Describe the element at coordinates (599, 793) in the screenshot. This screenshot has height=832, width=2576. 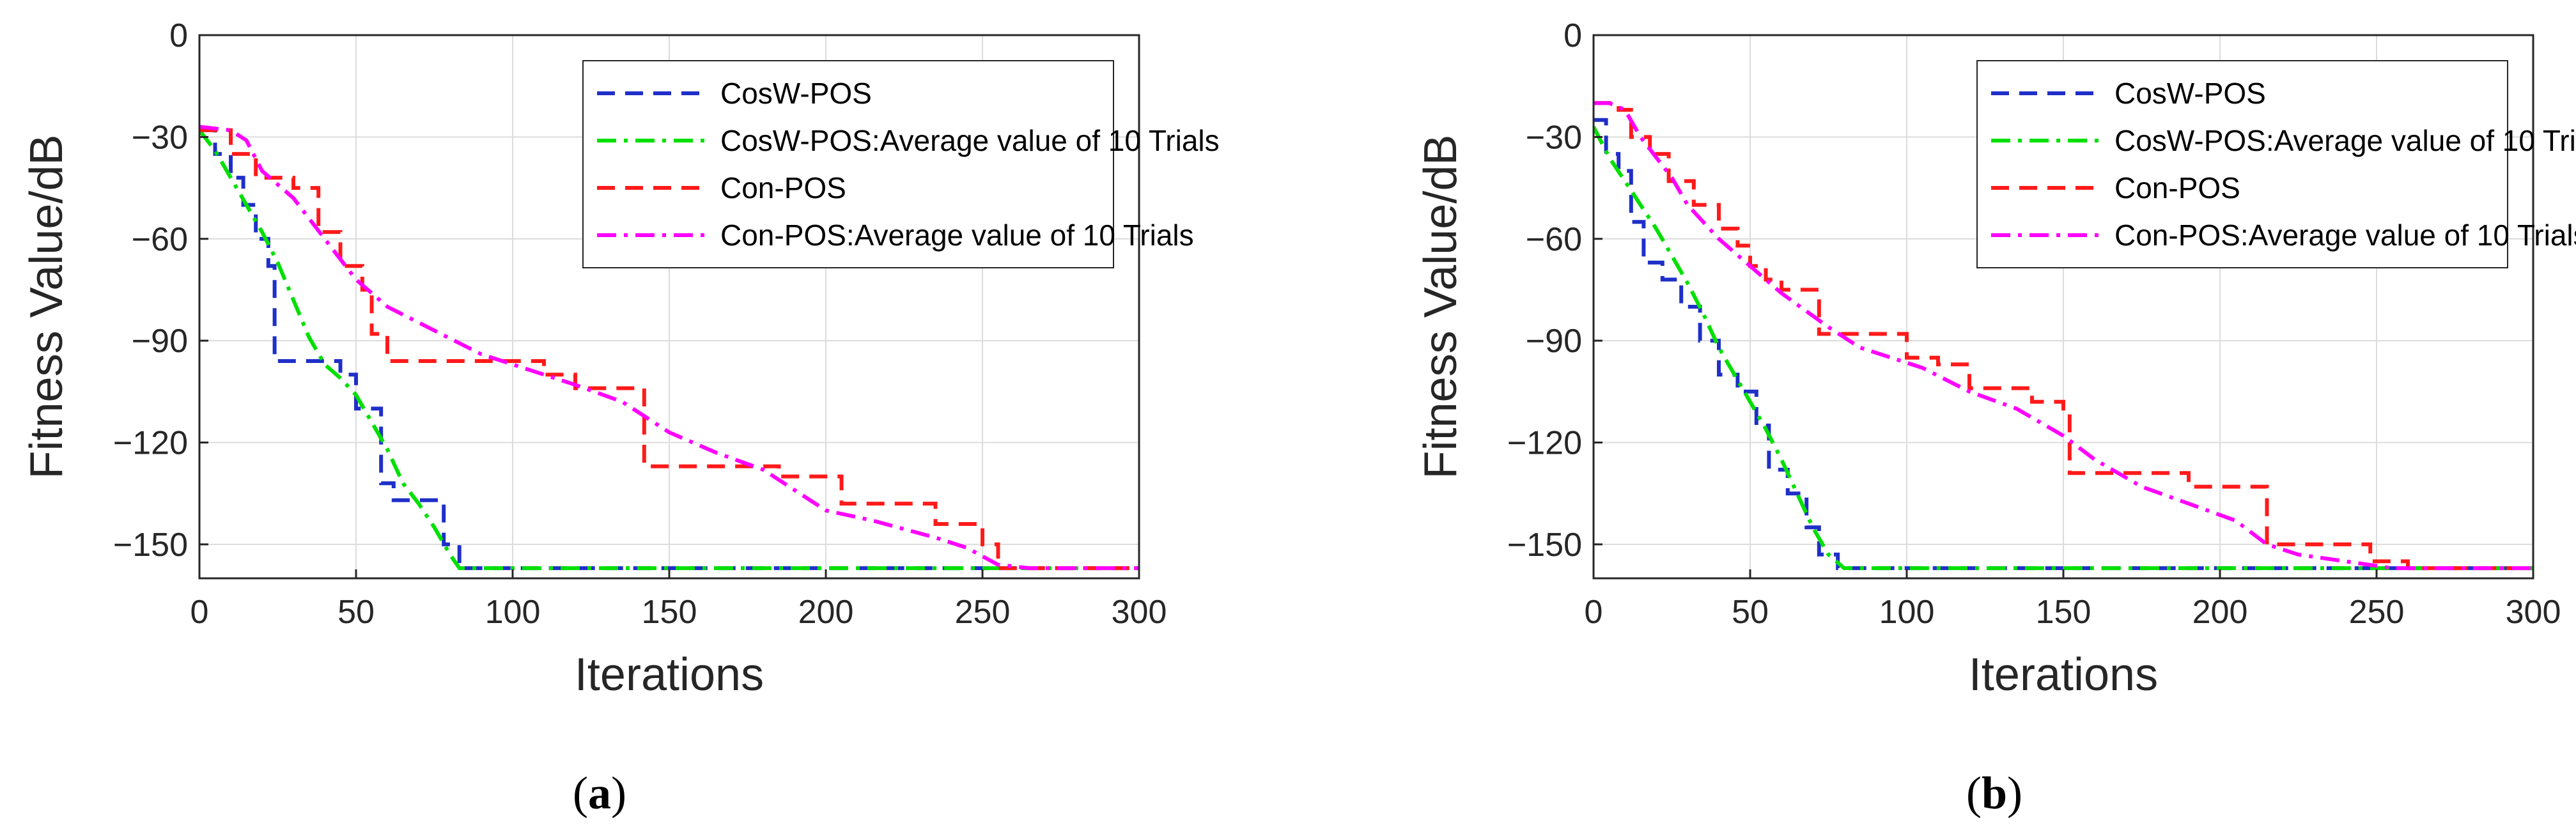
I see `panel-label: (a)` at that location.